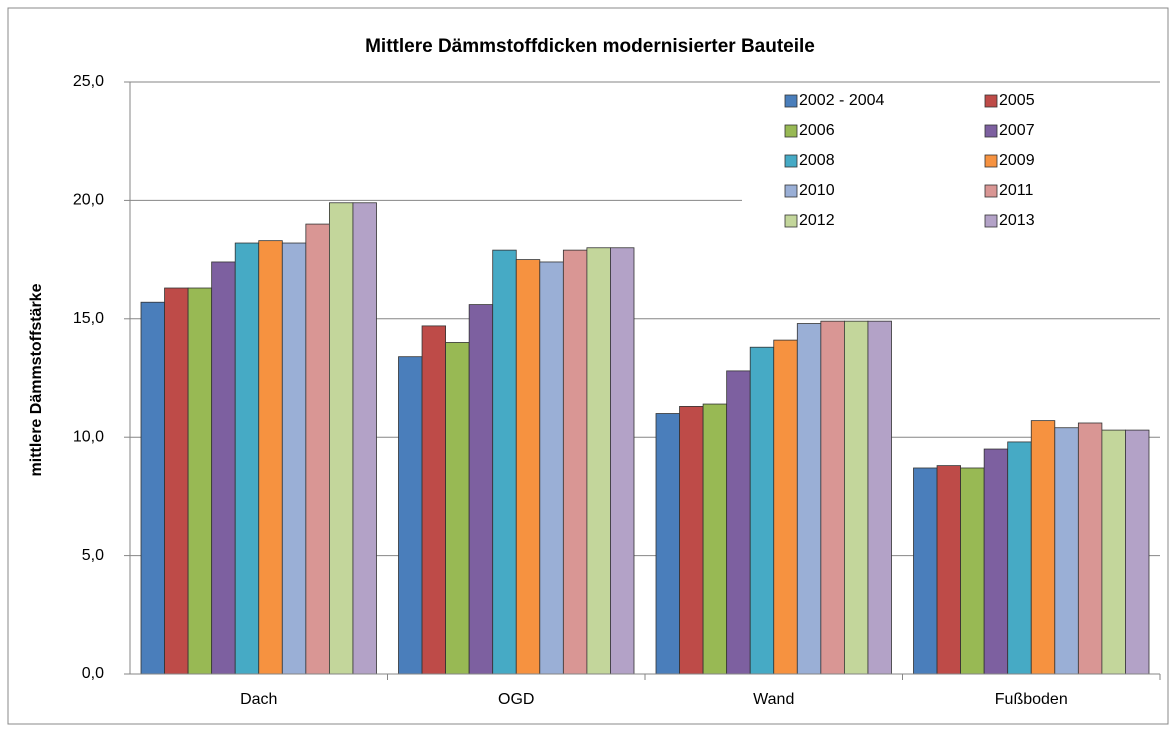  What do you see at coordinates (817, 220) in the screenshot?
I see `legend-label: 2012` at bounding box center [817, 220].